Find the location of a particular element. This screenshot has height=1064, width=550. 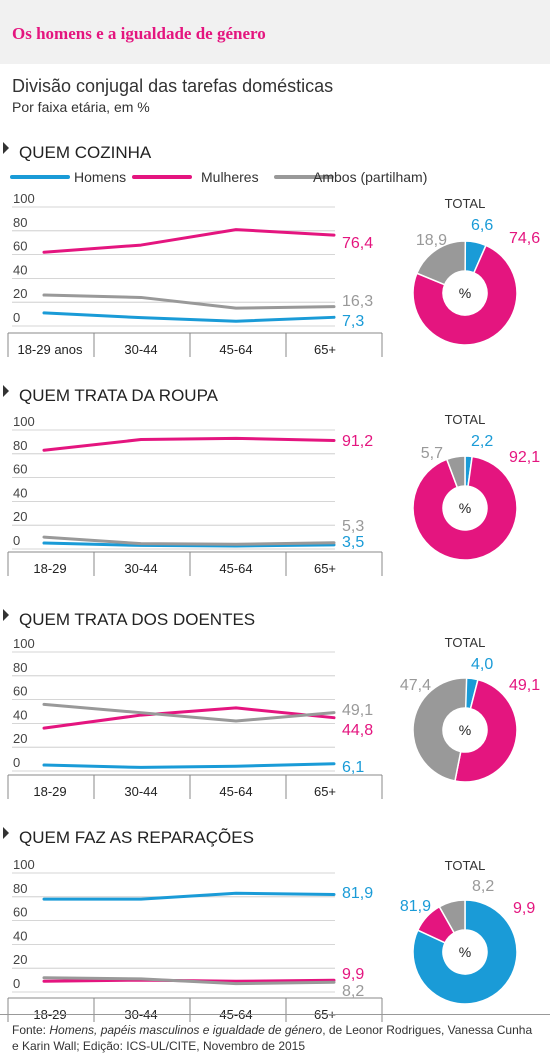

donut-value-ambos: 18,9 is located at coordinates (431, 240).